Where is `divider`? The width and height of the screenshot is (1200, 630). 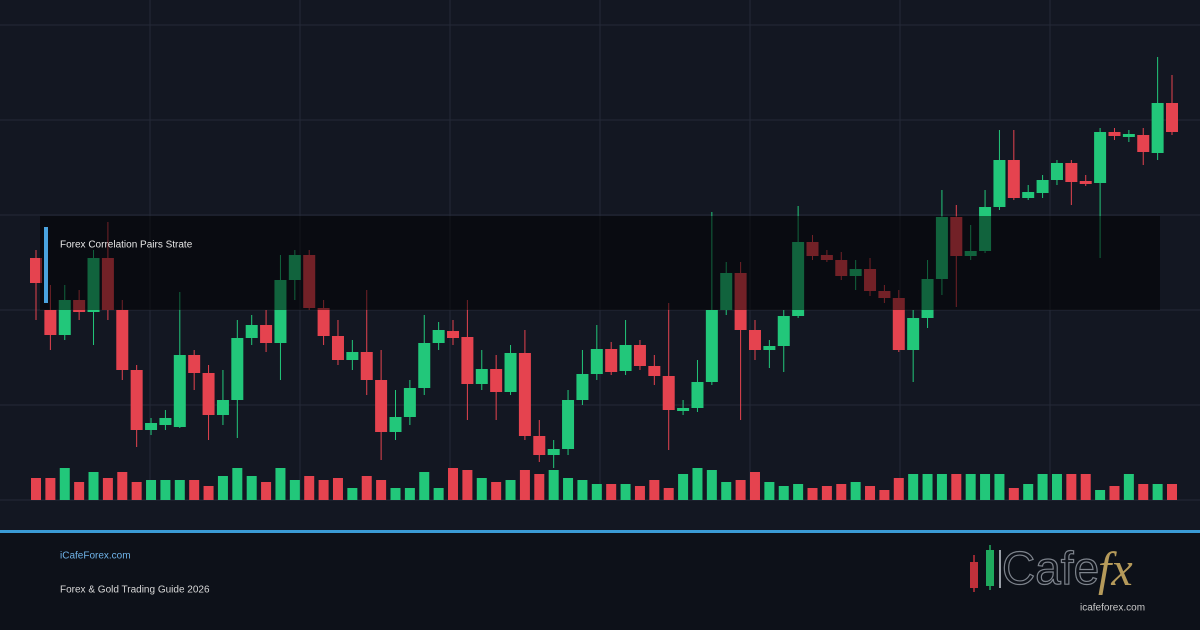
divider is located at coordinates (600, 531).